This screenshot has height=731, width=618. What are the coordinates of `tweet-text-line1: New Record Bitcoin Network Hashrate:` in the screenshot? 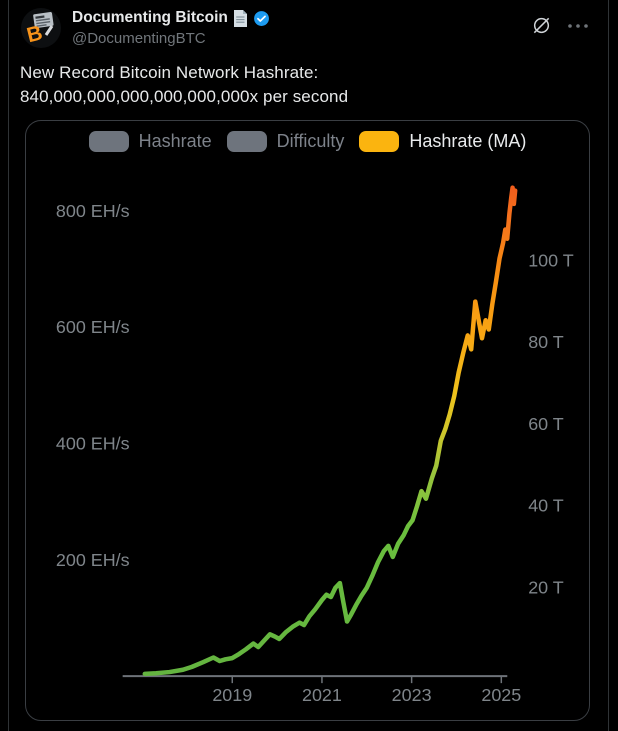 It's located at (169, 72).